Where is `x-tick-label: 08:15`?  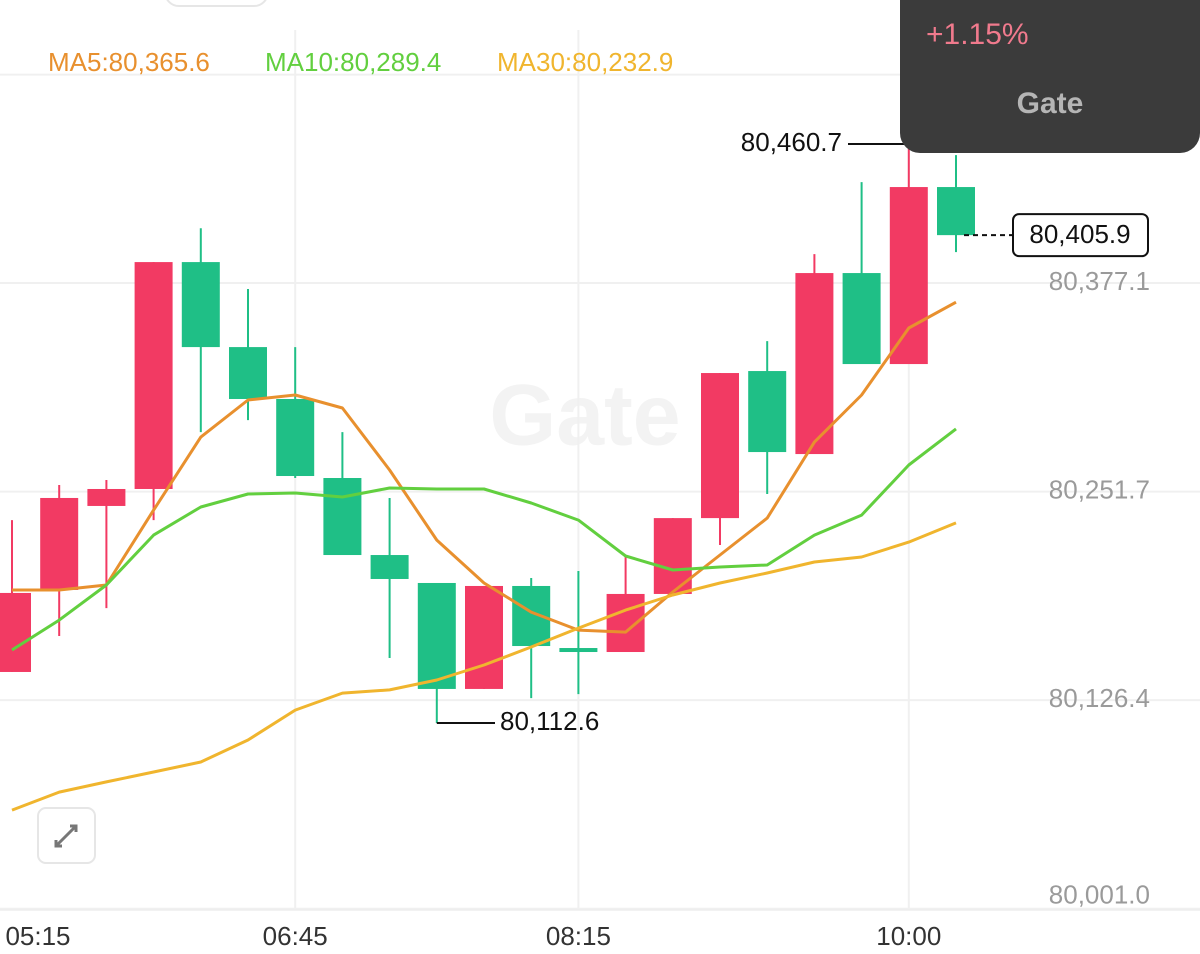
x-tick-label: 08:15 is located at coordinates (578, 936).